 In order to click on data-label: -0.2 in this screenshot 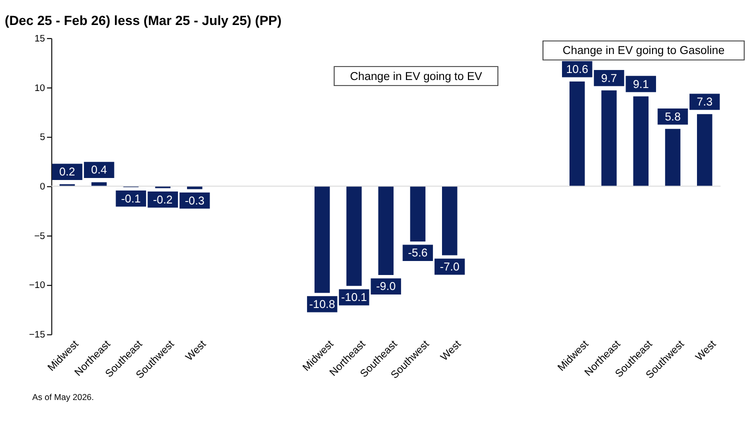, I will do `click(163, 200)`.